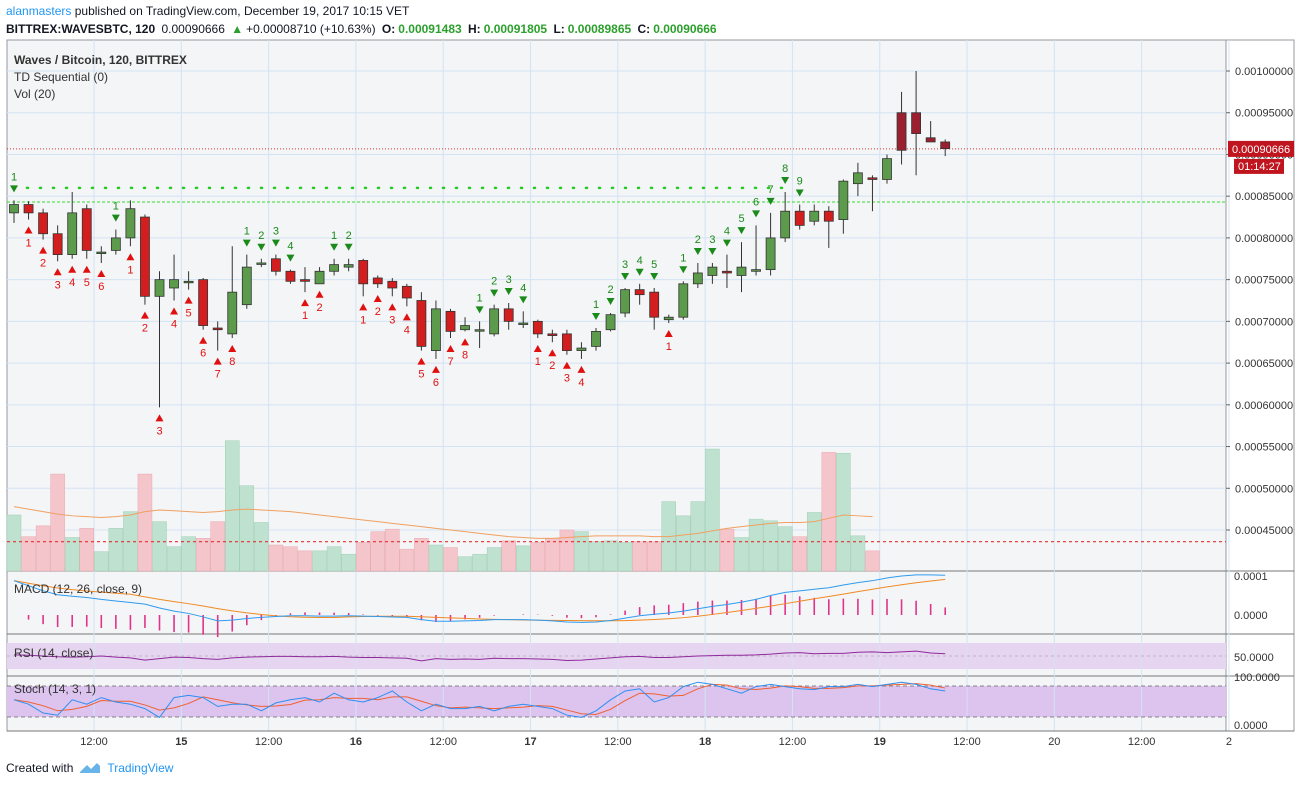 The height and width of the screenshot is (786, 1300). Describe the element at coordinates (39, 11) in the screenshot. I see `author-link: alanmasters` at that location.